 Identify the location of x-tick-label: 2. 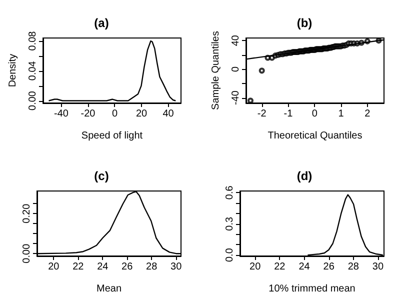
(367, 114).